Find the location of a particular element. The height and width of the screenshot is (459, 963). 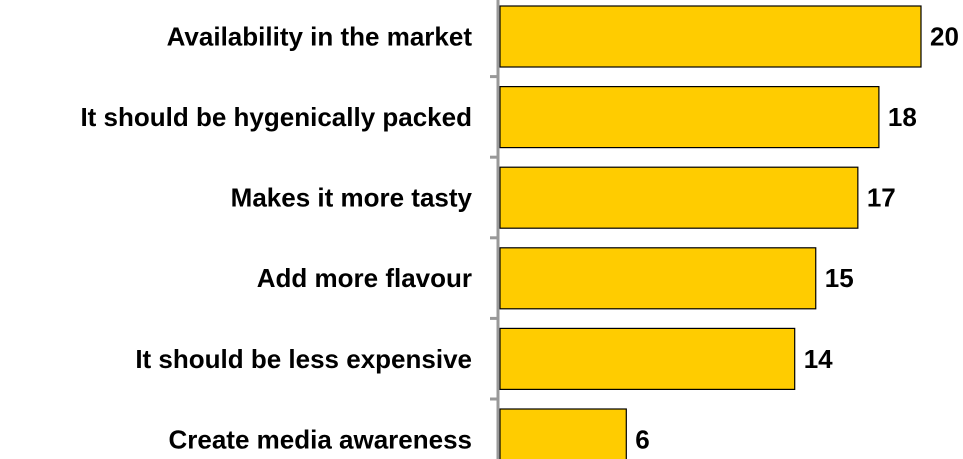

category-label: Add more flavour is located at coordinates (364, 278).